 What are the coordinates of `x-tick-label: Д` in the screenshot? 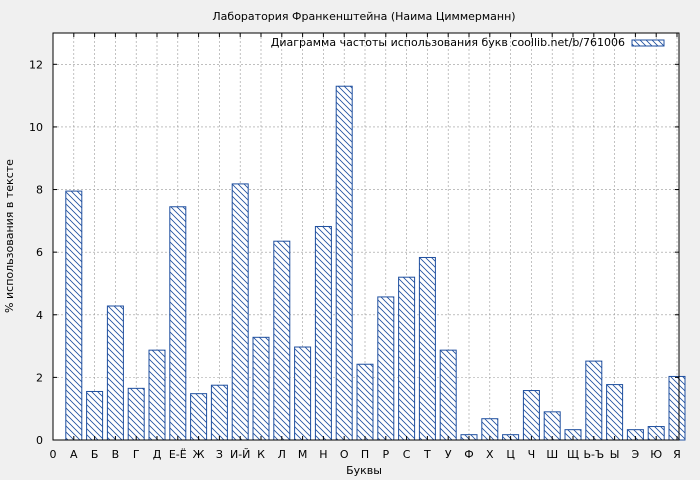 It's located at (157, 454).